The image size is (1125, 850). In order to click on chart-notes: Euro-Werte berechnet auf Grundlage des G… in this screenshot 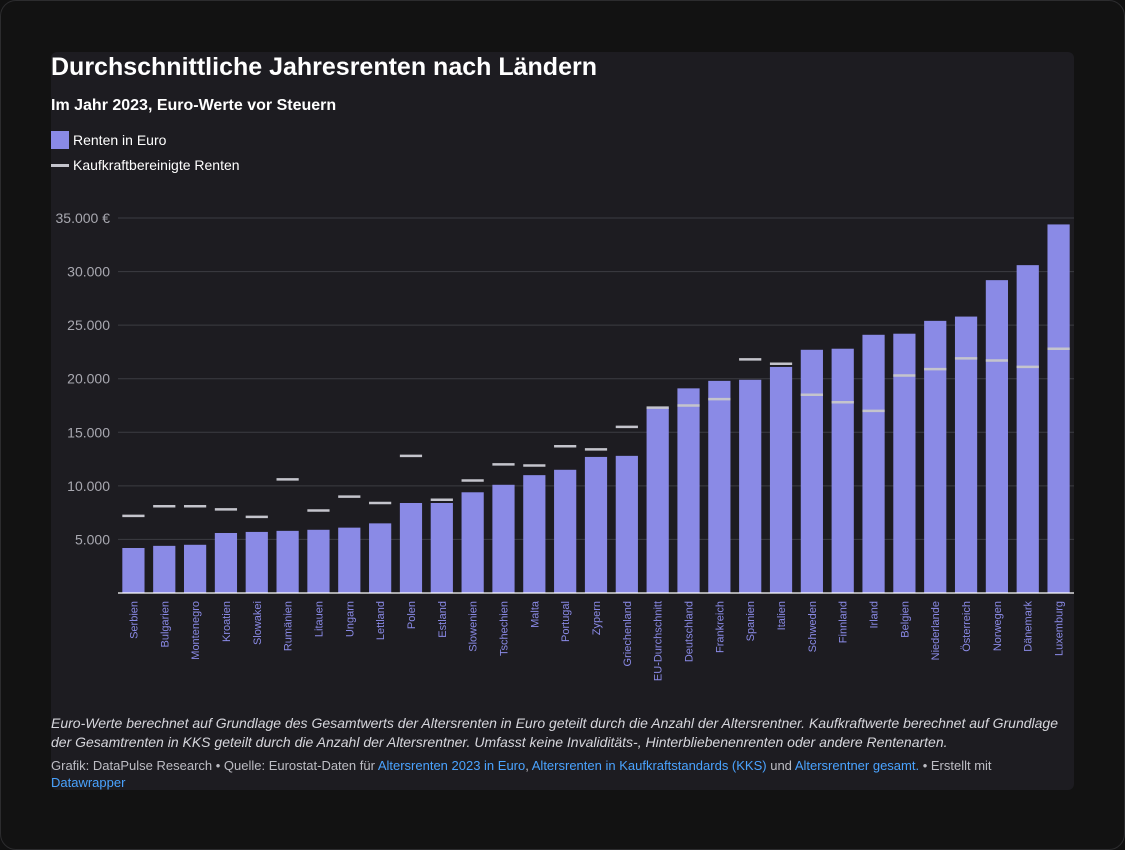, I will do `click(554, 732)`.